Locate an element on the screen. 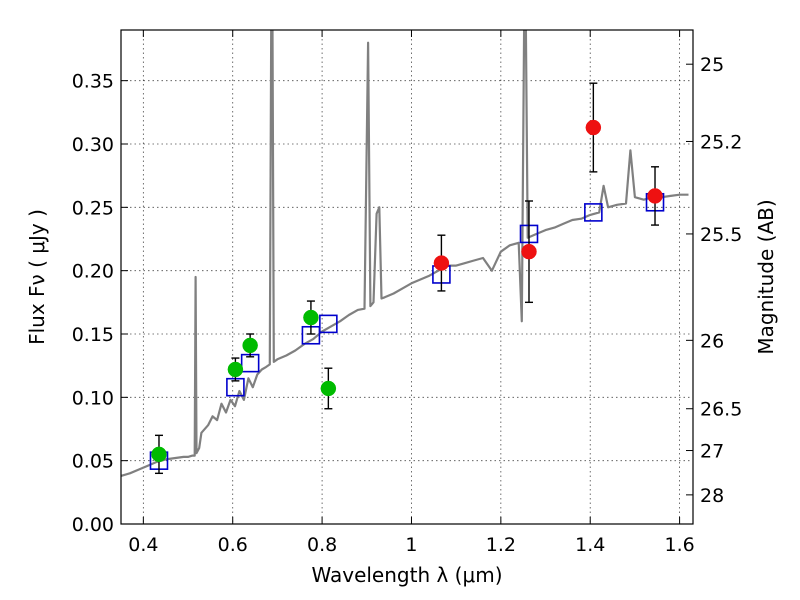 This screenshot has height=600, width=800. y-tick-label: 0.05 is located at coordinates (93, 462).